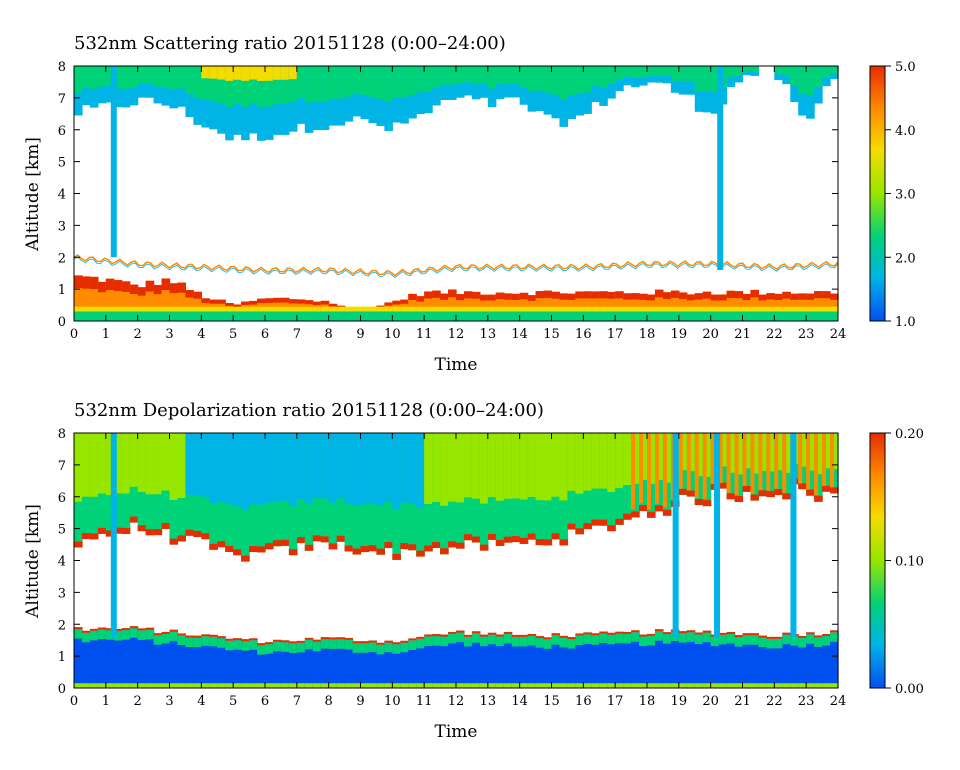 The image size is (960, 770). I want to click on x-tick-label: 7, so click(297, 701).